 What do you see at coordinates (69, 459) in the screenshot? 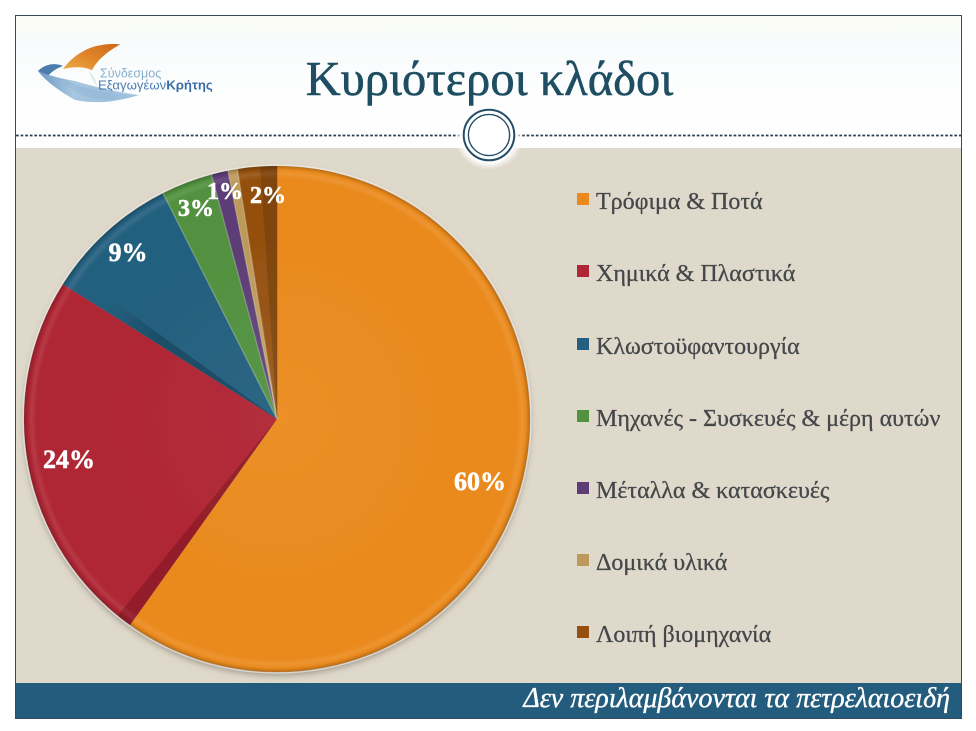
I see `svg-text: 24%` at bounding box center [69, 459].